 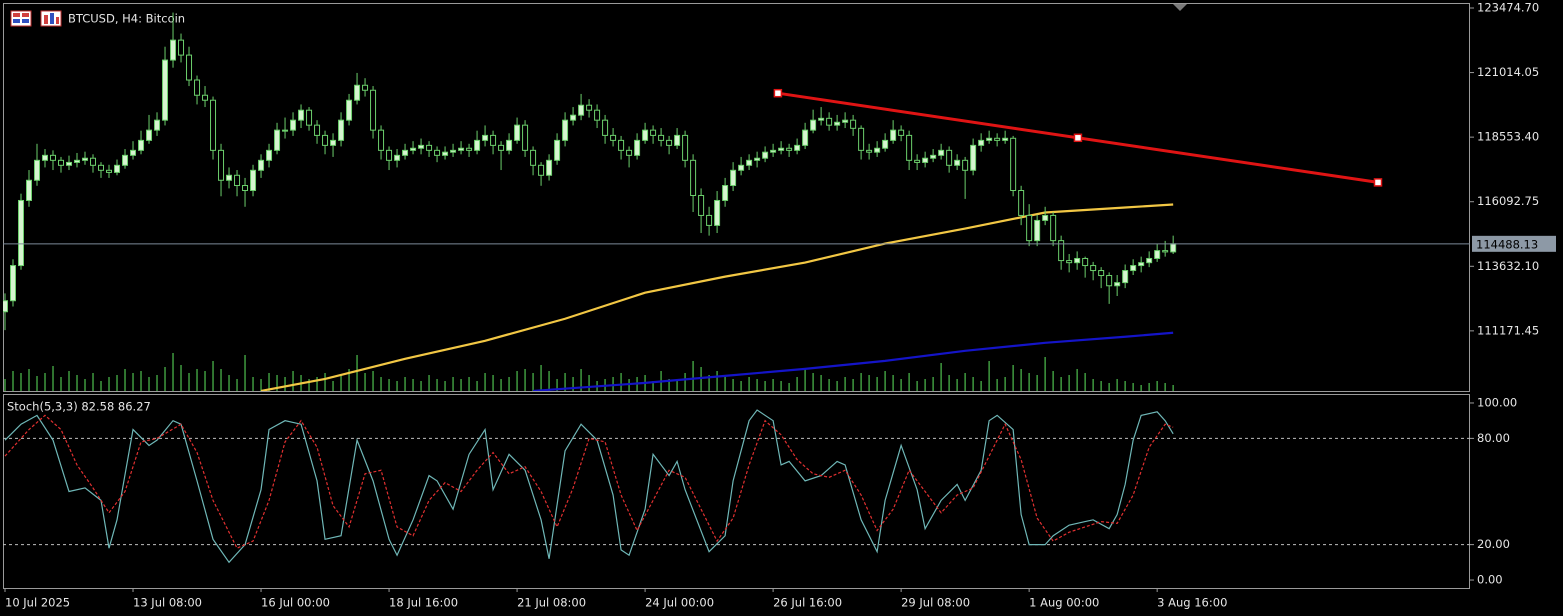 I want to click on y-tick-label: 111171.45, so click(x=1508, y=330).